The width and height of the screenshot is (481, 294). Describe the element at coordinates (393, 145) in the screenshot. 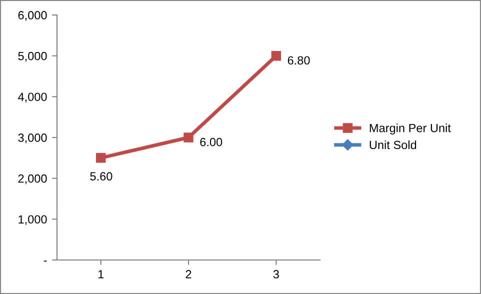

I see `legend-label: Unit Sold` at that location.